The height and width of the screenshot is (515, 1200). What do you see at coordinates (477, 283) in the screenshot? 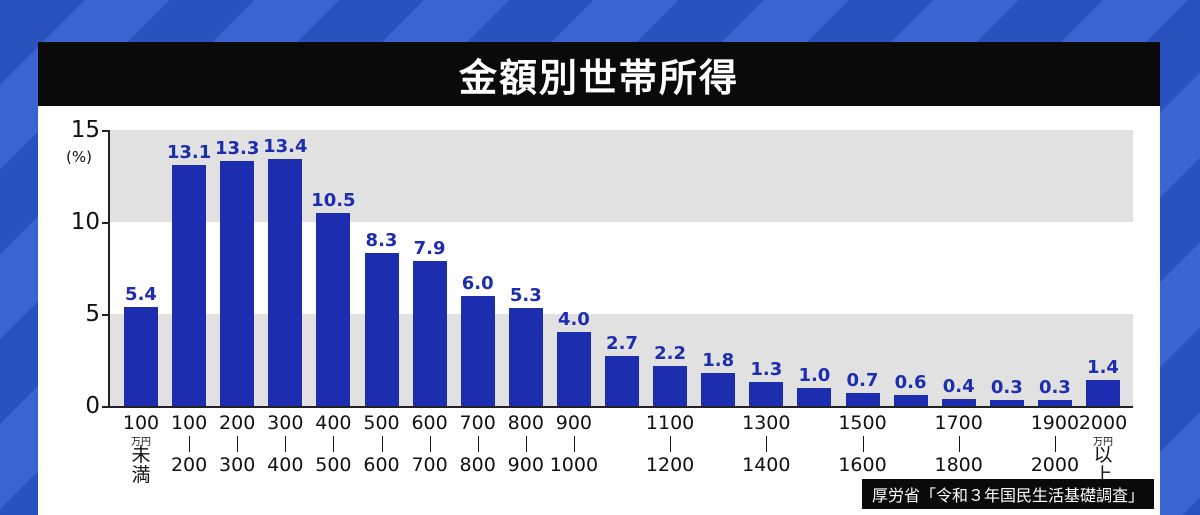
I see `data-label: 6.0` at bounding box center [477, 283].